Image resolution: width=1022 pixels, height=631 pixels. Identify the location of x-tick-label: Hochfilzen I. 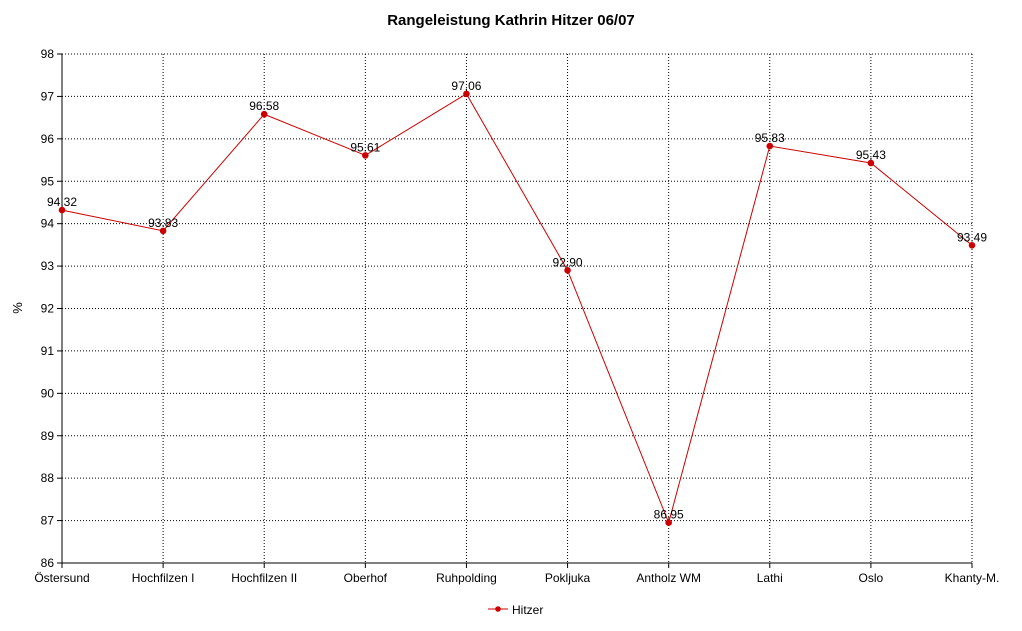
(163, 578).